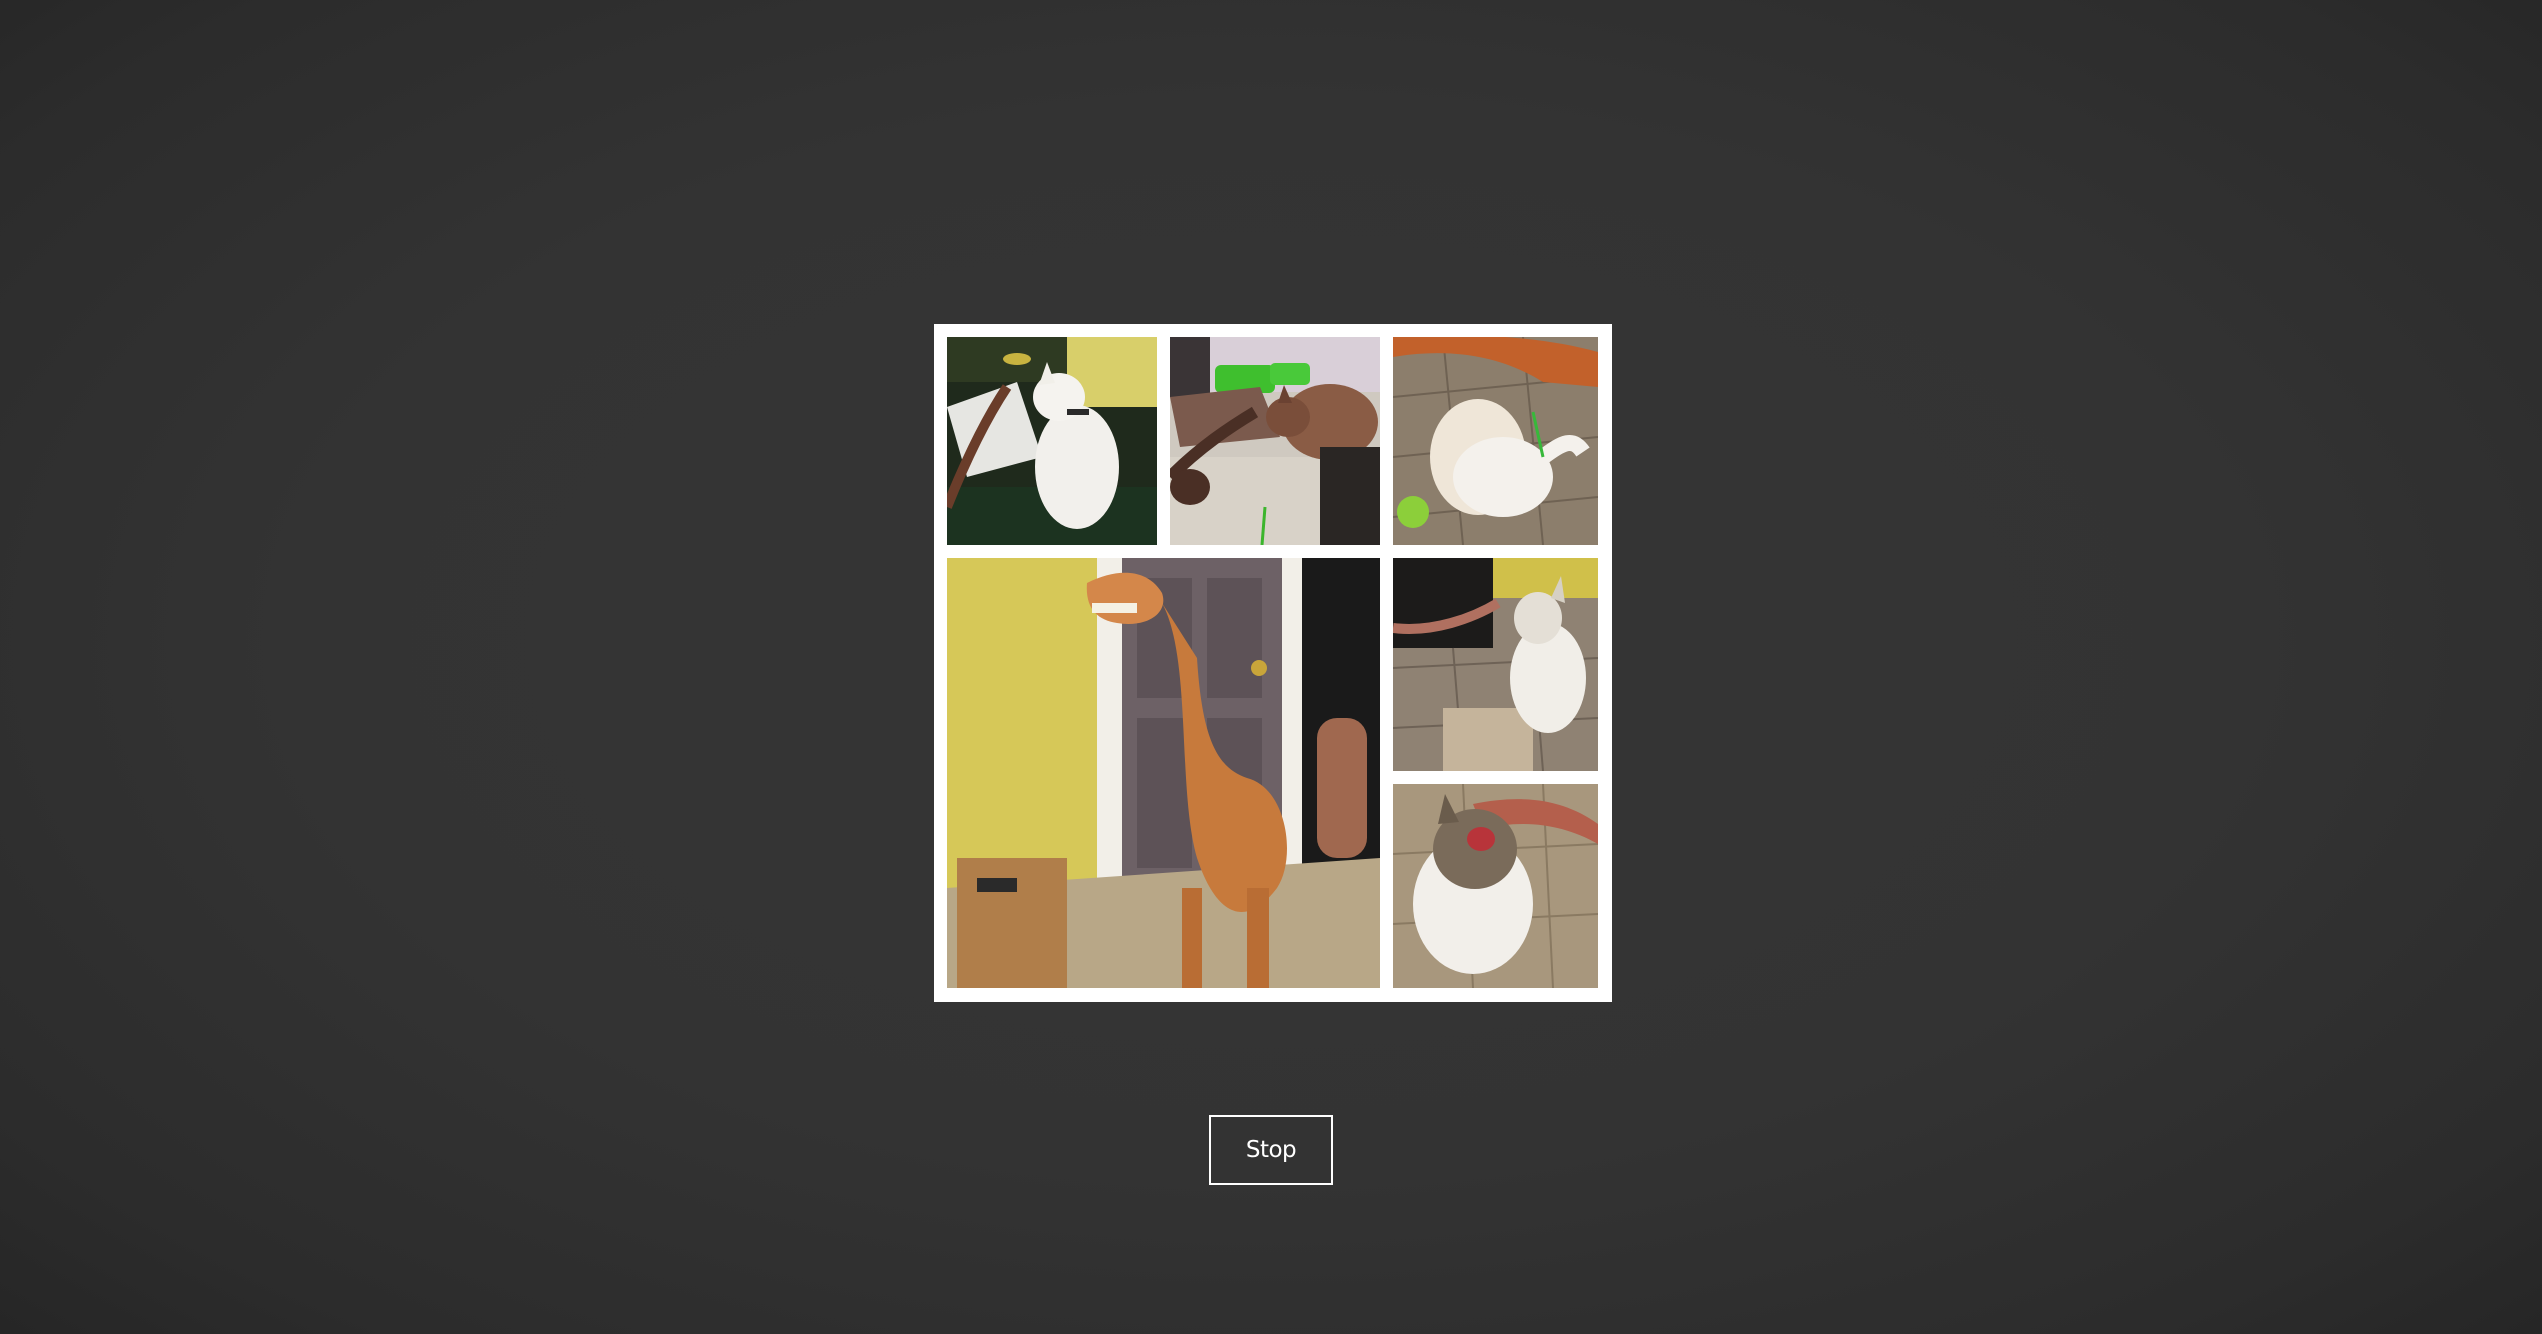 Image resolution: width=2542 pixels, height=1334 pixels. I want to click on photo-brown-cat-dino, so click(1275, 441).